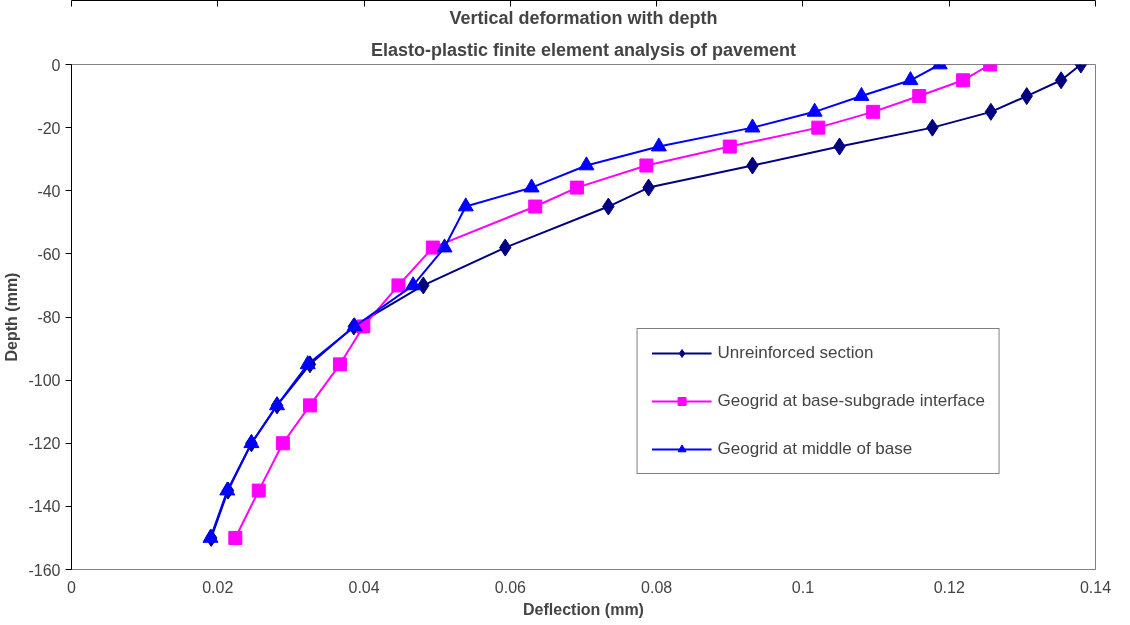  I want to click on legend-label: Geogrid at middle of base, so click(815, 449).